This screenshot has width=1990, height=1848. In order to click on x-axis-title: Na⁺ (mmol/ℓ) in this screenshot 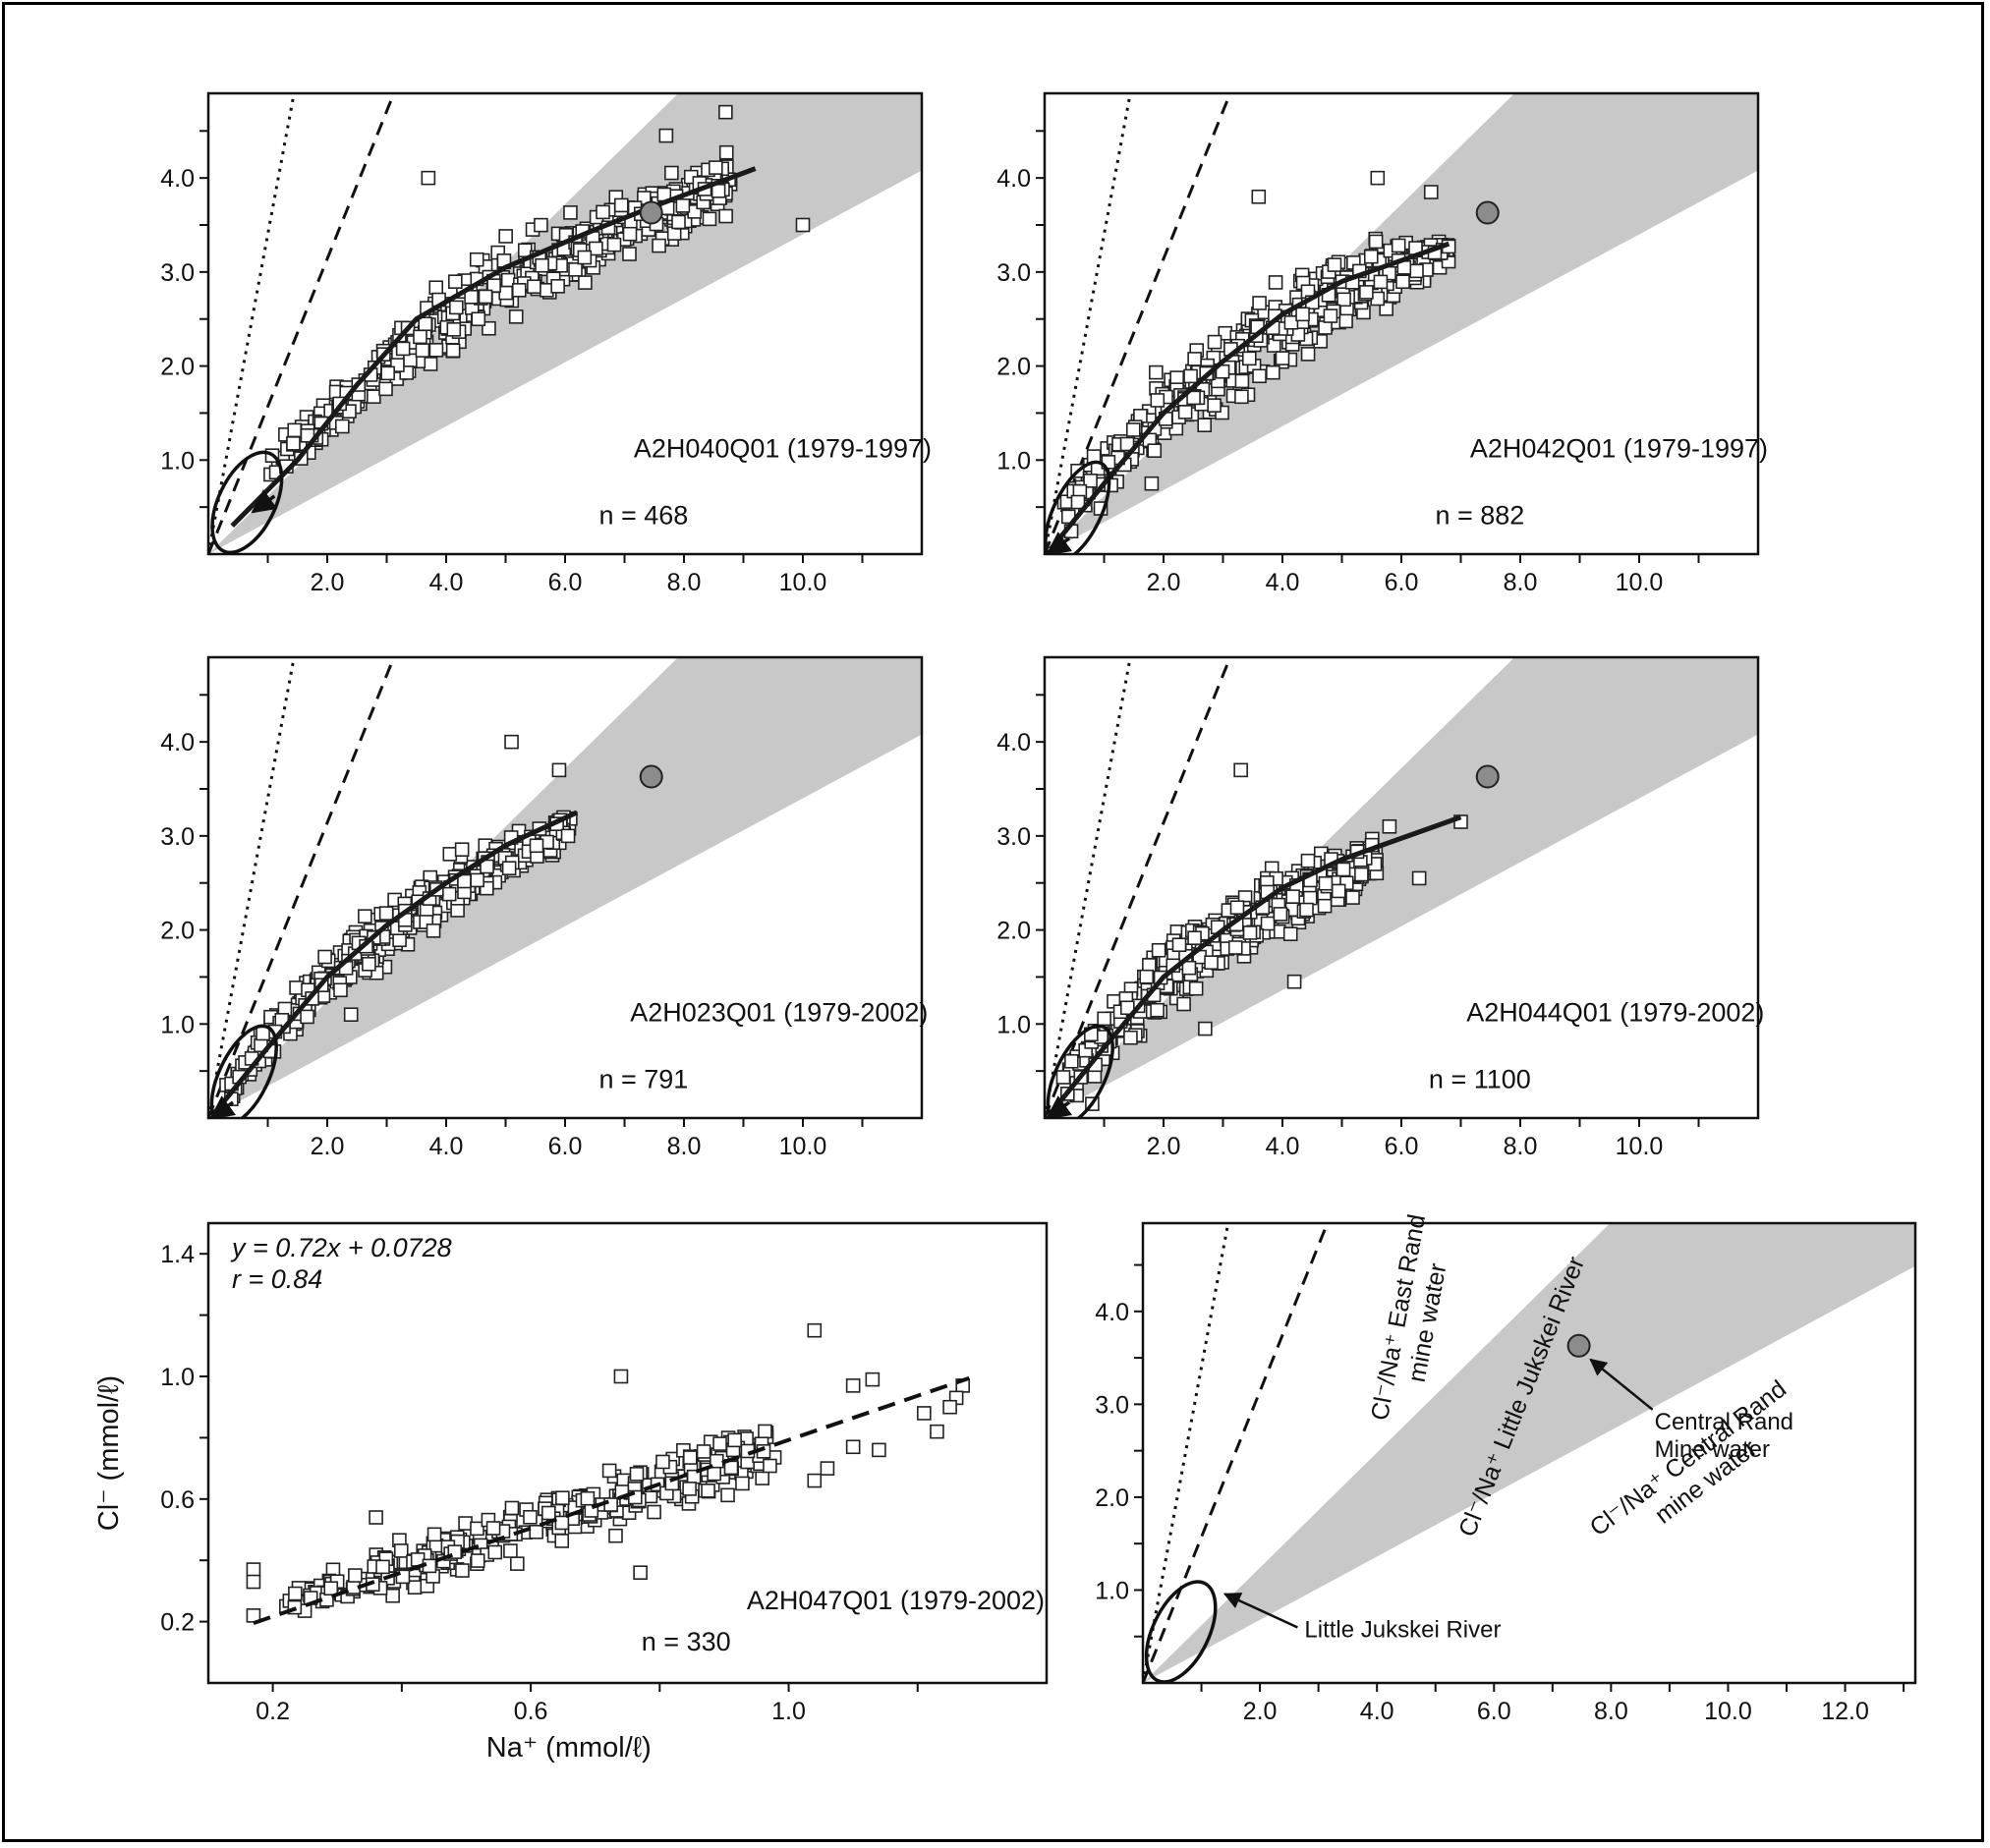, I will do `click(569, 1748)`.